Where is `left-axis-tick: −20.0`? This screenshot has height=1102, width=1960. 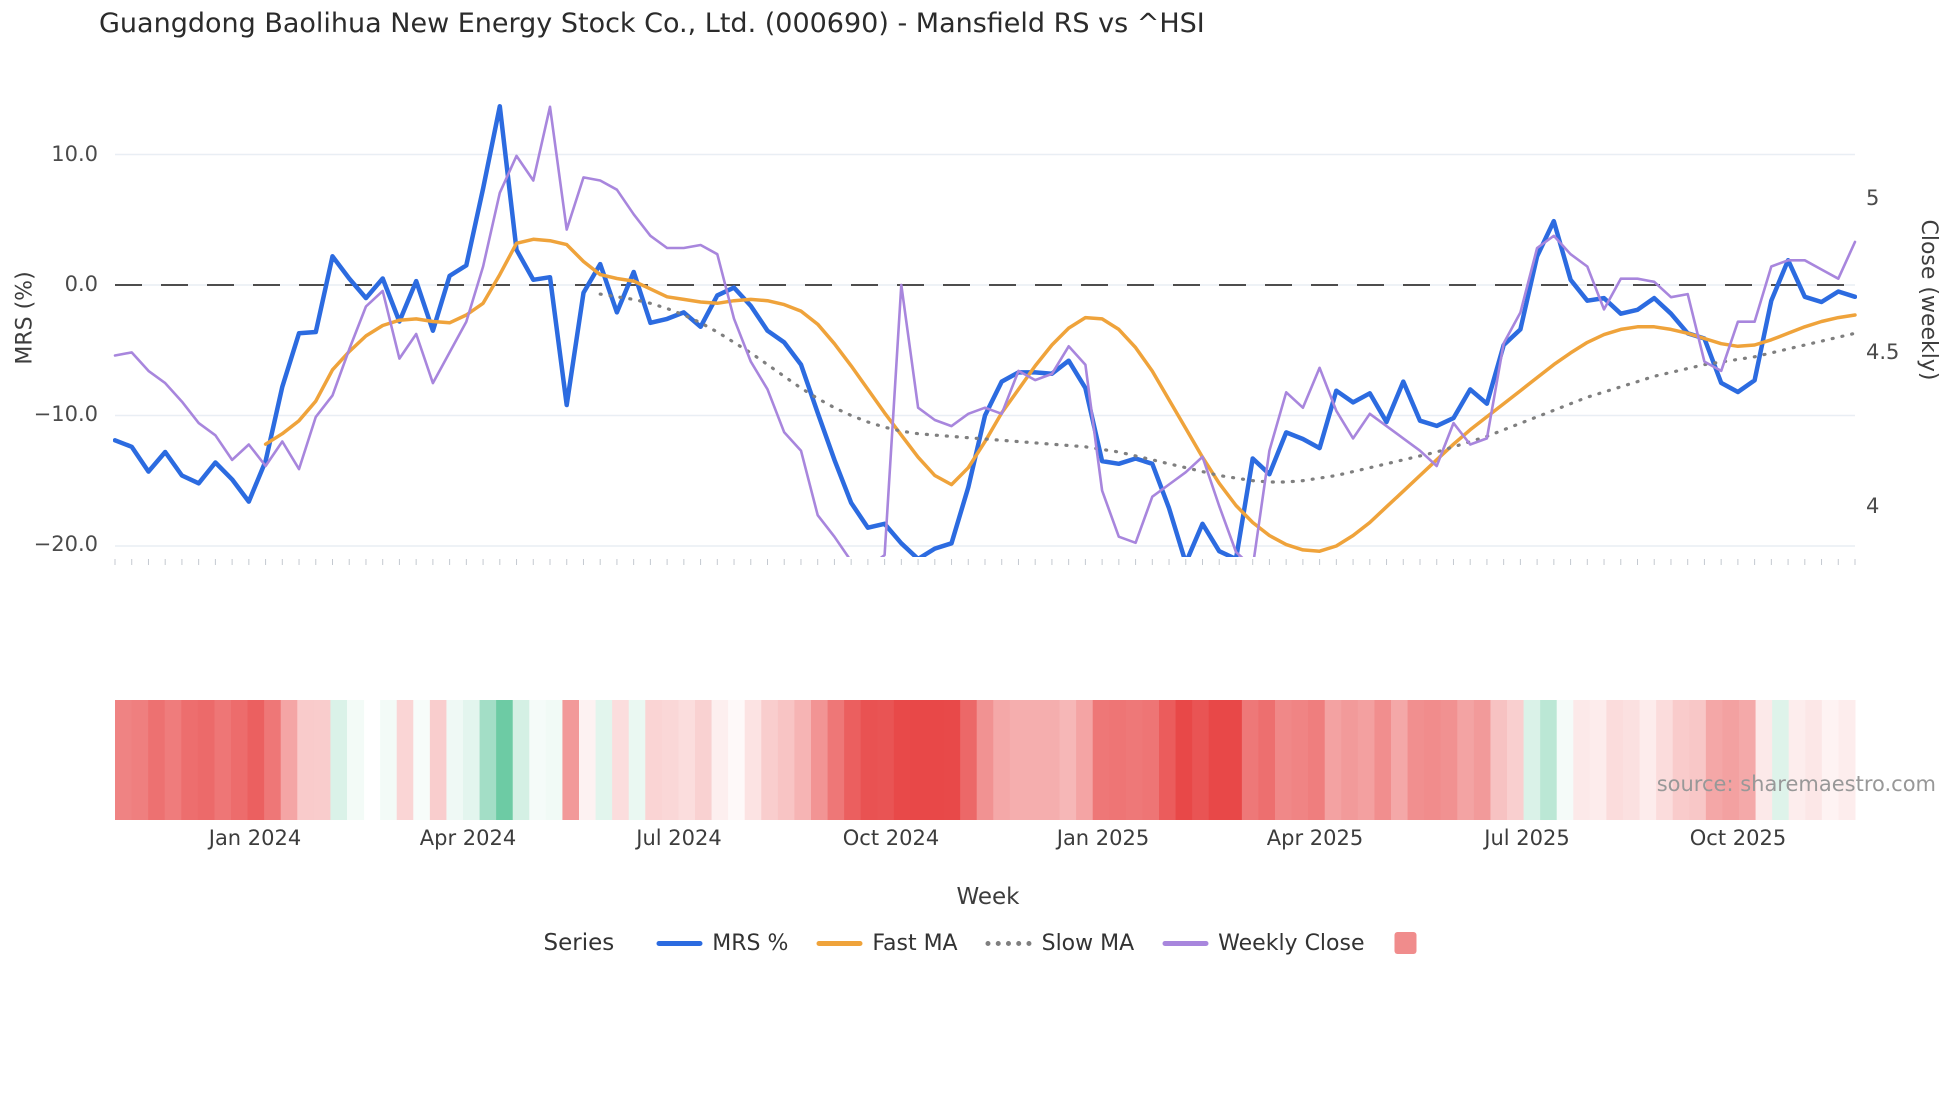
left-axis-tick: −20.0 is located at coordinates (65, 544).